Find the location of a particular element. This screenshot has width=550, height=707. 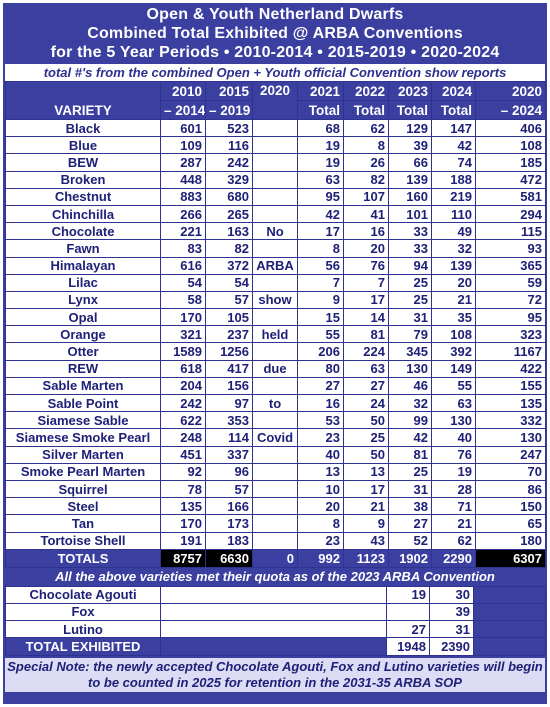

value-2024: 32 is located at coordinates (453, 248).